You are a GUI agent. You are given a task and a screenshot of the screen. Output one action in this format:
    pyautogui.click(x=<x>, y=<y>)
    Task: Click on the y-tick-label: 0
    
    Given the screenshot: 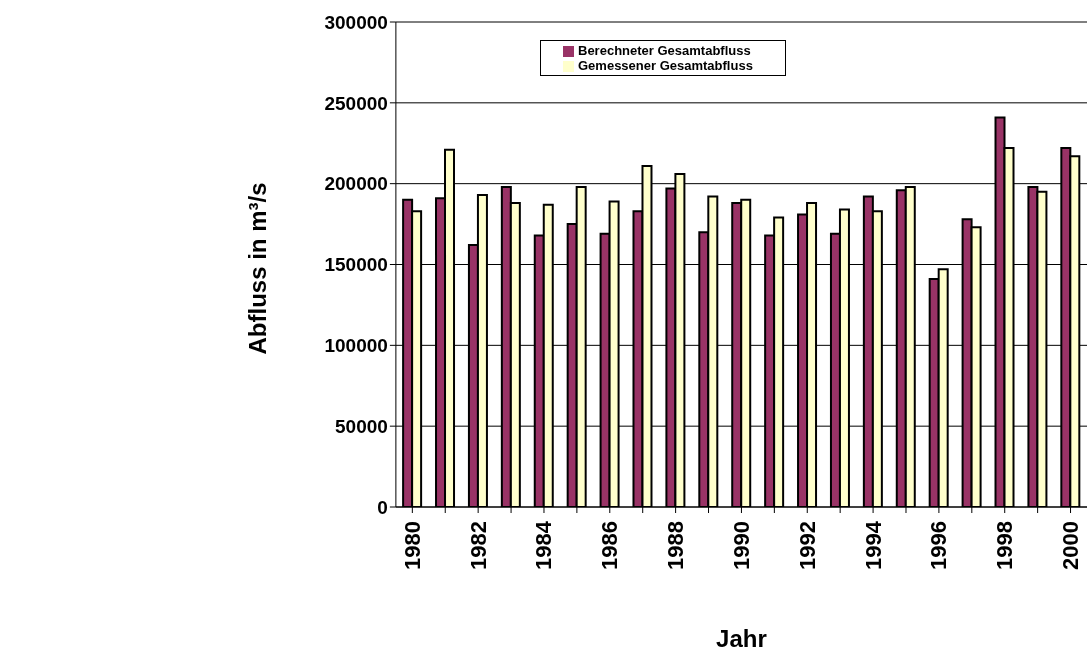 What is the action you would take?
    pyautogui.click(x=382, y=507)
    